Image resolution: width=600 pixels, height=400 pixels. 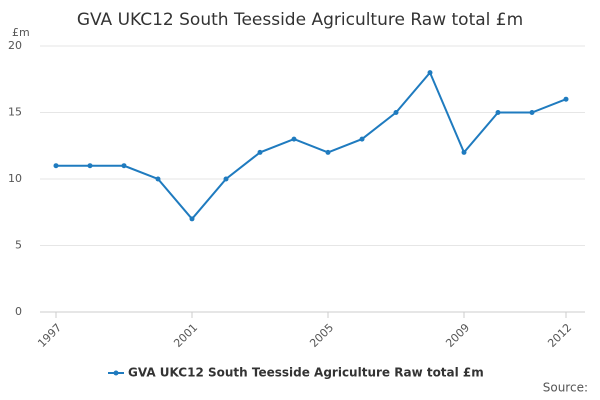 What do you see at coordinates (18, 245) in the screenshot?
I see `y-tick-label: 5` at bounding box center [18, 245].